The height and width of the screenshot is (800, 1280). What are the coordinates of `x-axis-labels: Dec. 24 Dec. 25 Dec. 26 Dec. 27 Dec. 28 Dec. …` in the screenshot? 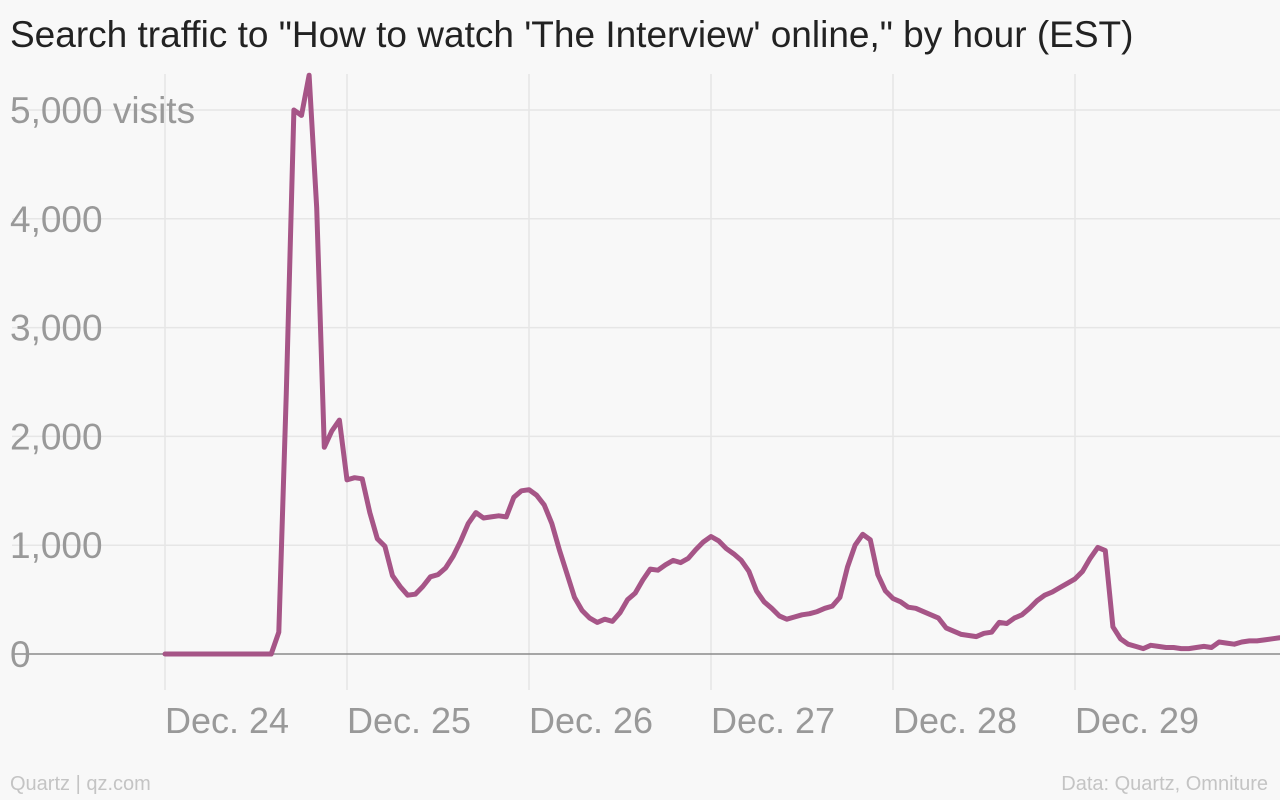 It's located at (682, 720).